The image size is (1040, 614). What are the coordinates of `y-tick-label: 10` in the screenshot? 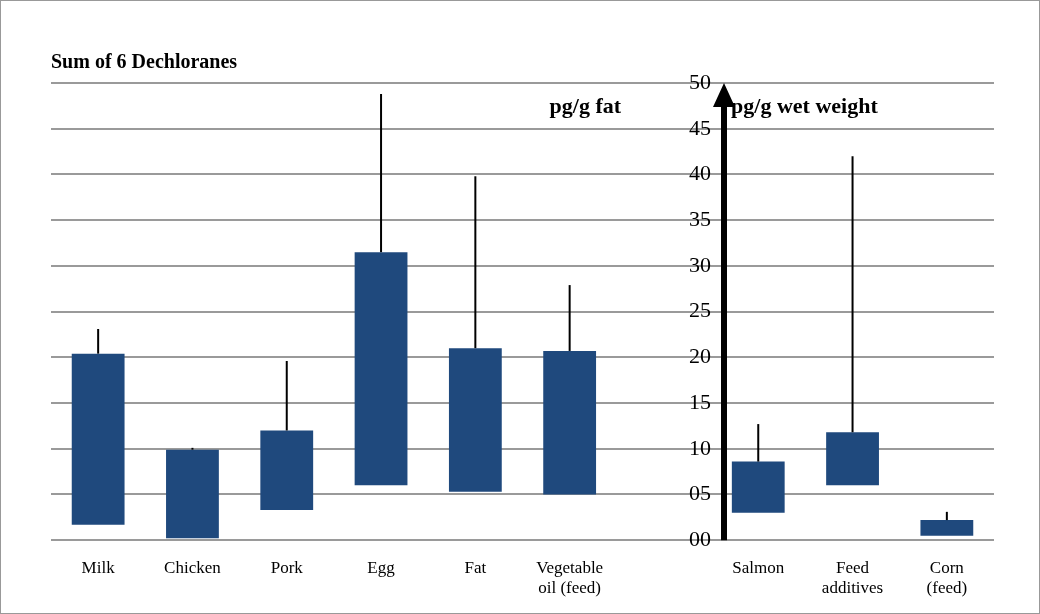 It's located at (700, 447).